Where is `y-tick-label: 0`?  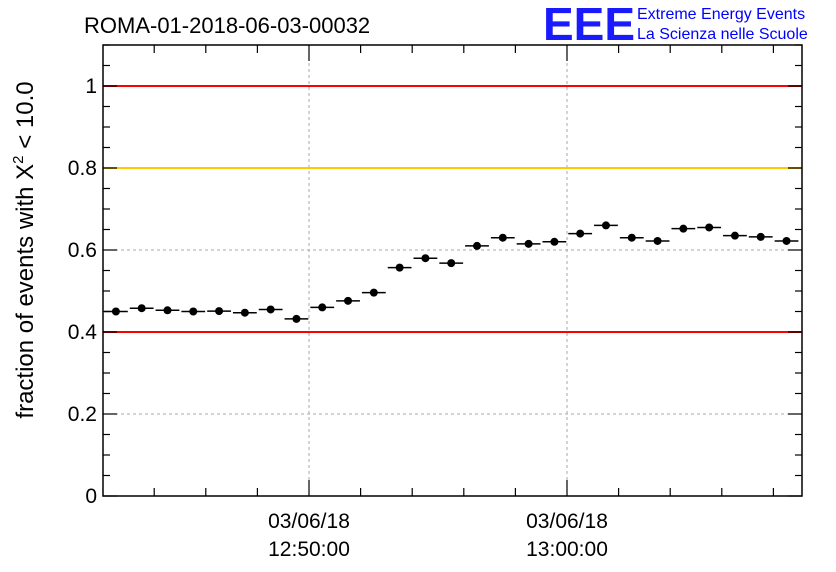
y-tick-label: 0 is located at coordinates (91, 496).